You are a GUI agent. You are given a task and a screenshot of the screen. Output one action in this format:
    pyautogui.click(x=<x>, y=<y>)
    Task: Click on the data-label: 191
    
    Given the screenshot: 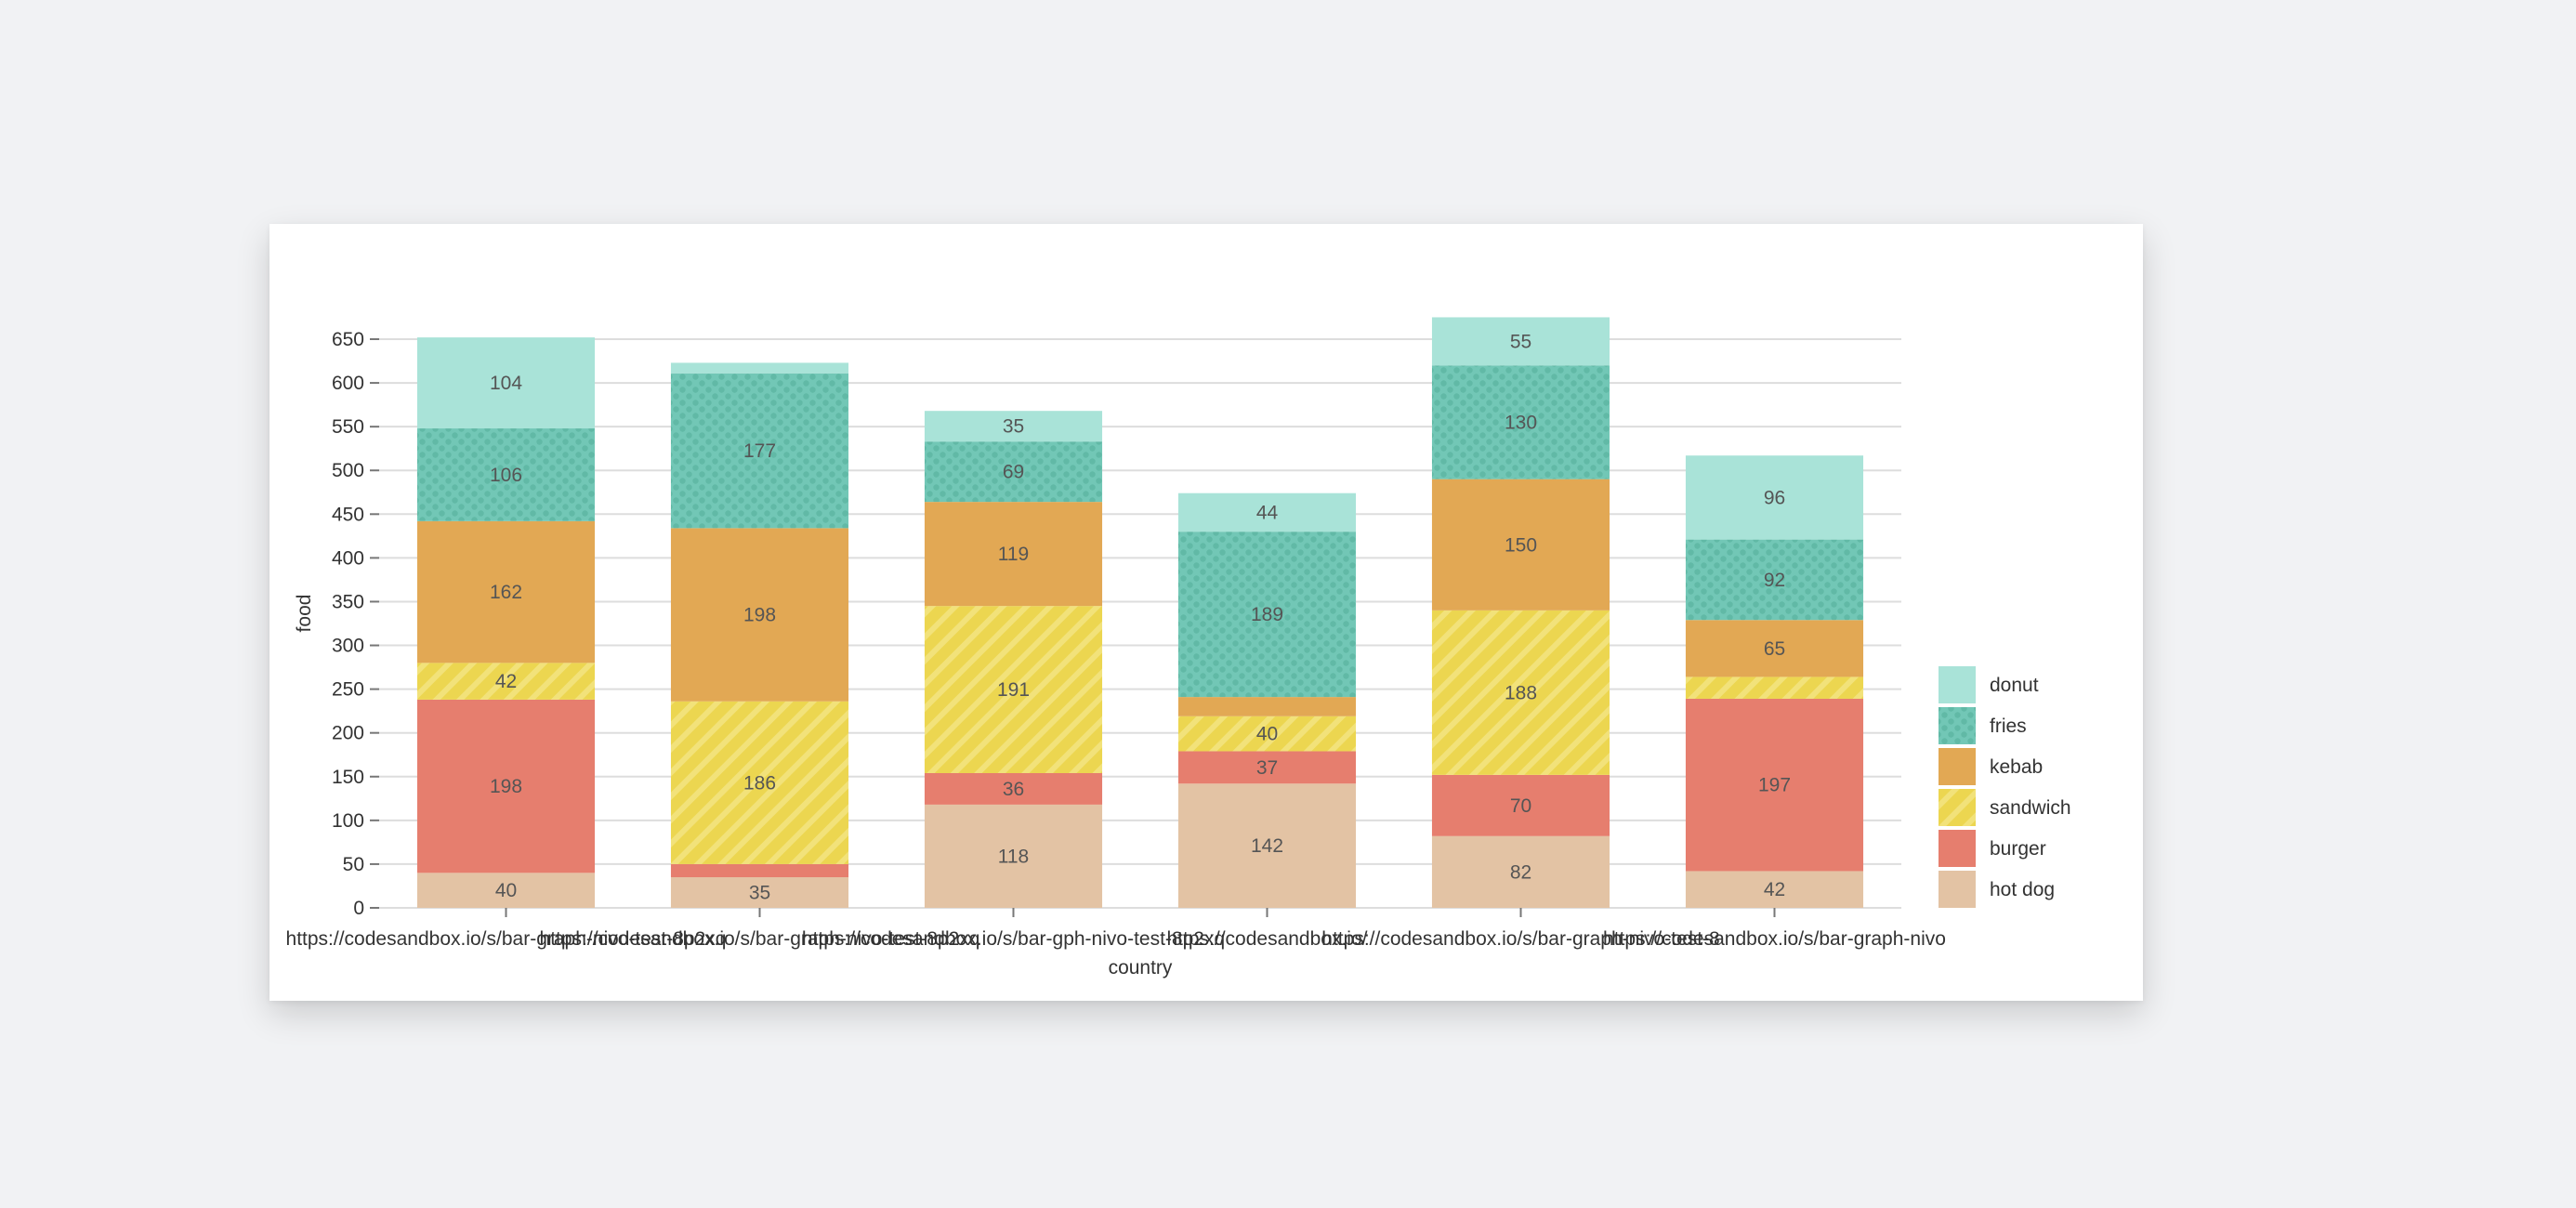 What is the action you would take?
    pyautogui.click(x=1013, y=690)
    